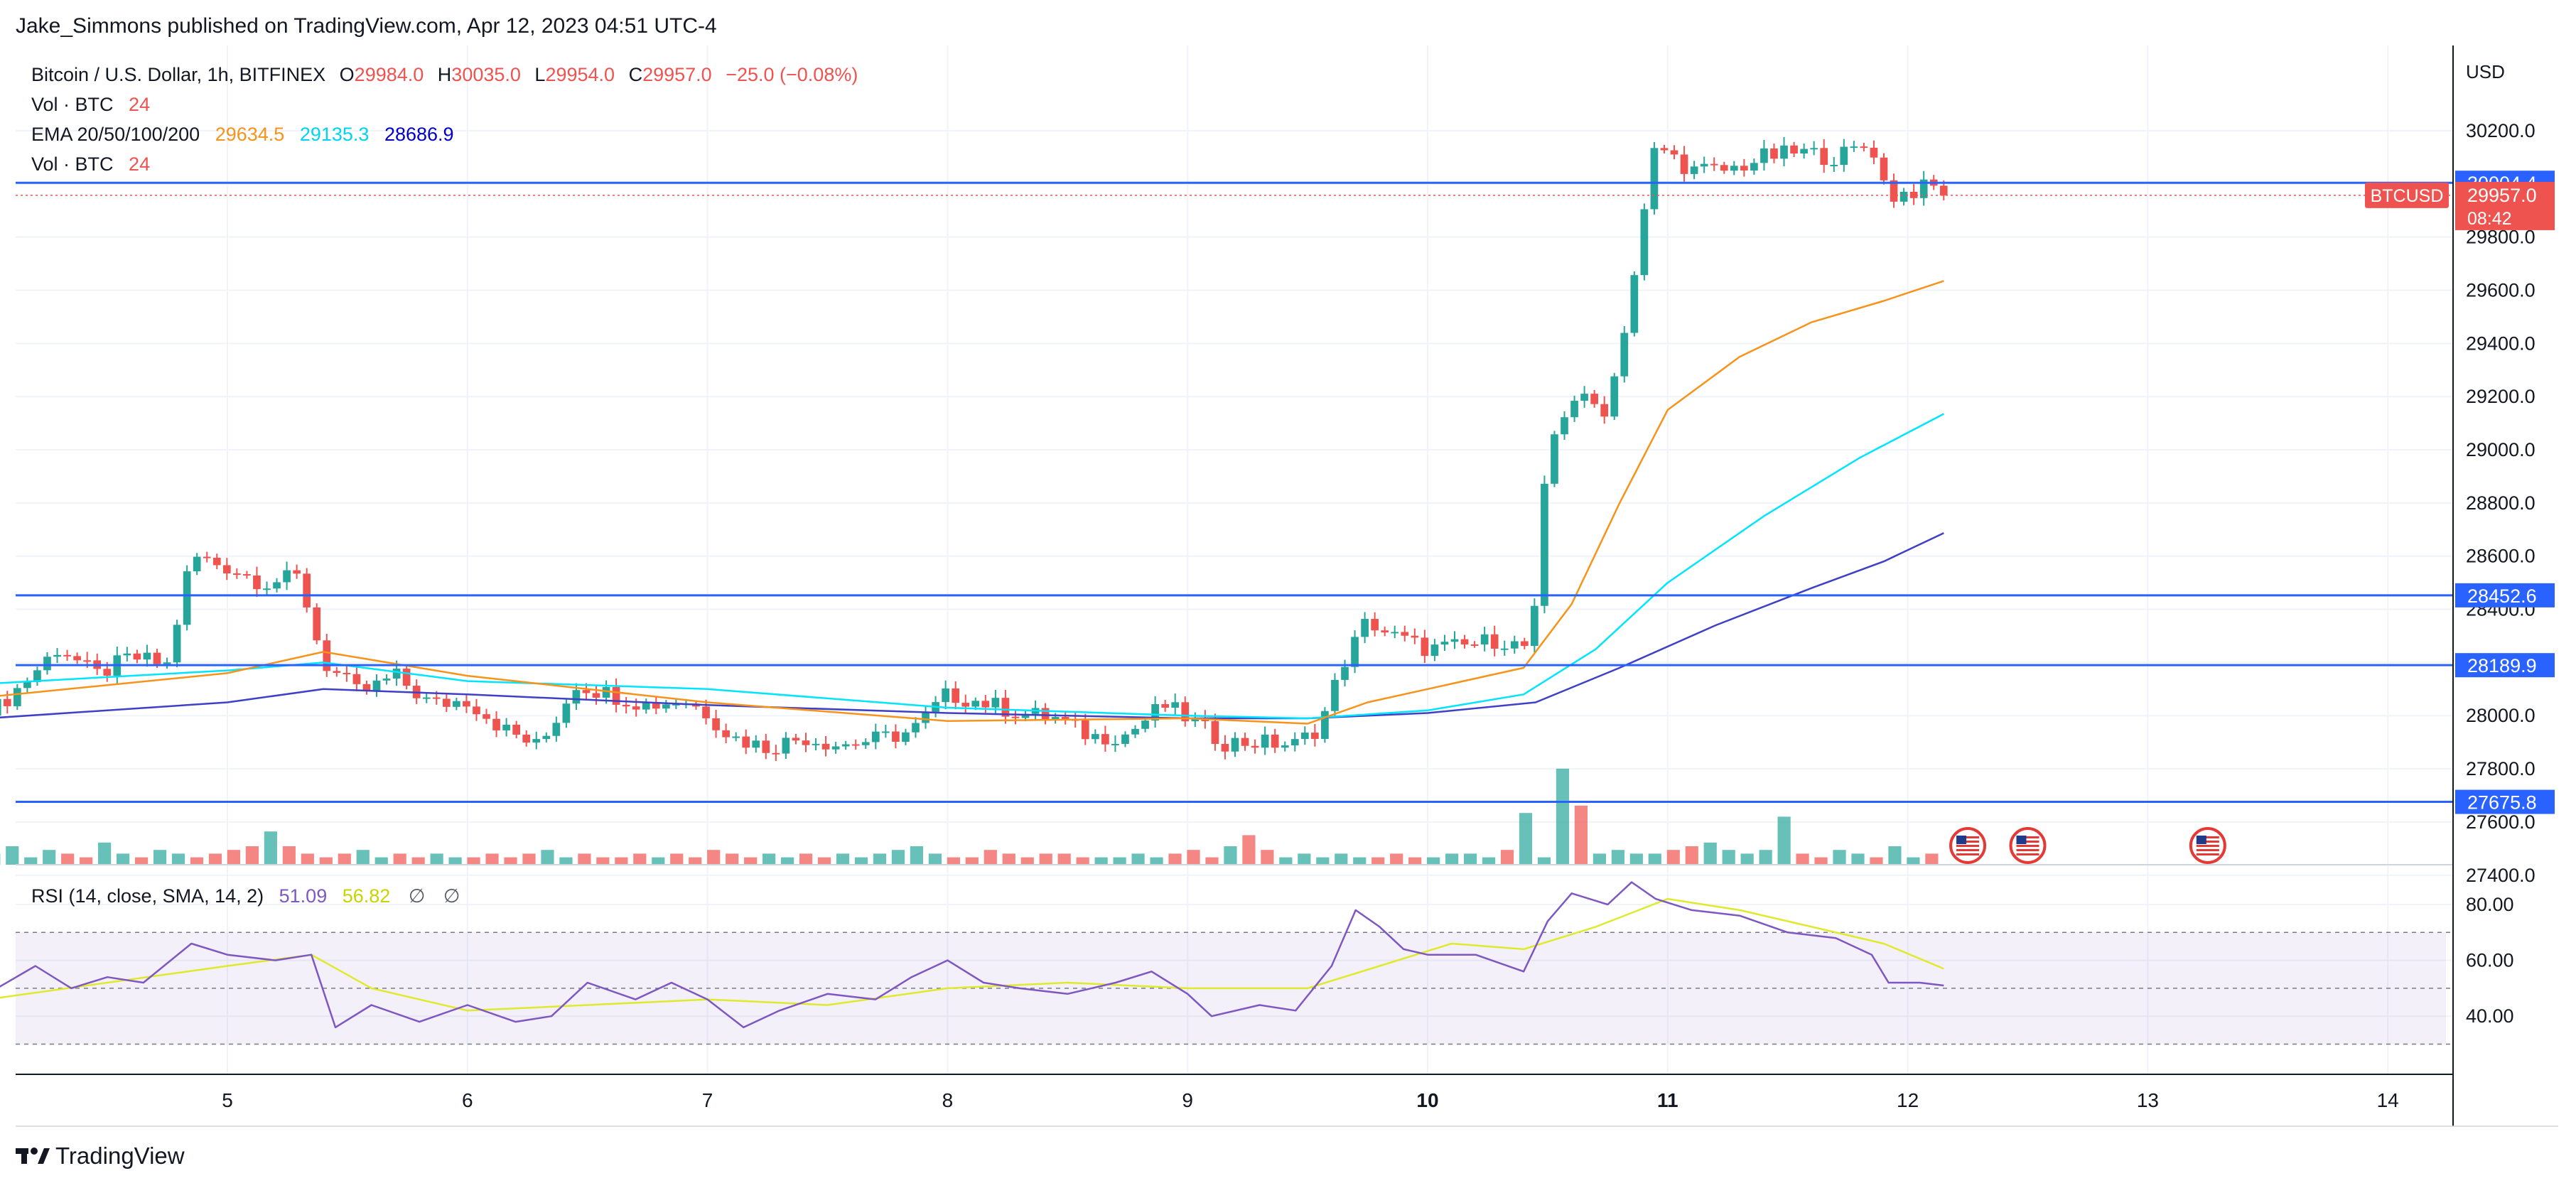 The width and height of the screenshot is (2576, 1188). I want to click on rsi-legend-symbol-1: ∅, so click(417, 896).